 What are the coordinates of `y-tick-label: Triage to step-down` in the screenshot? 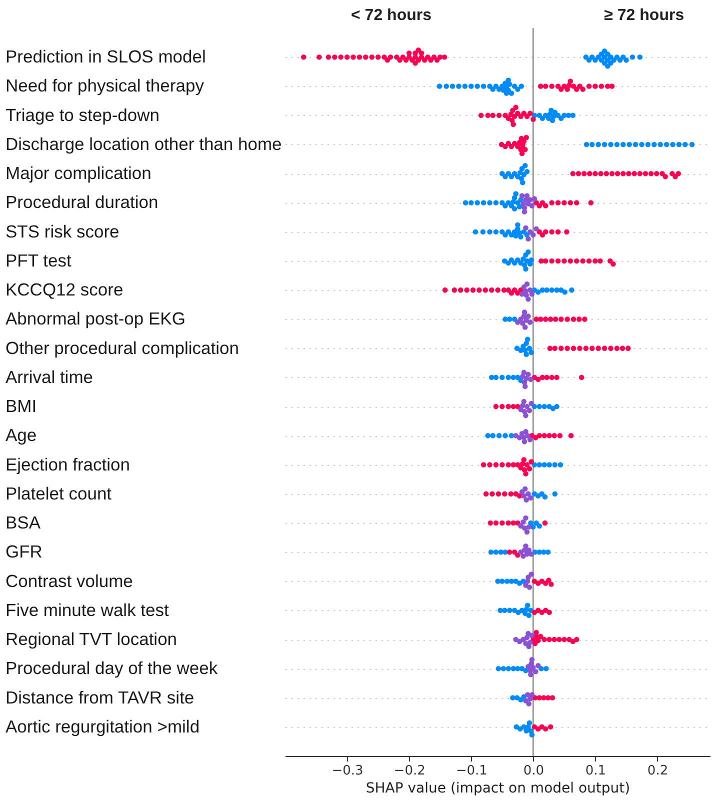 It's located at (83, 114).